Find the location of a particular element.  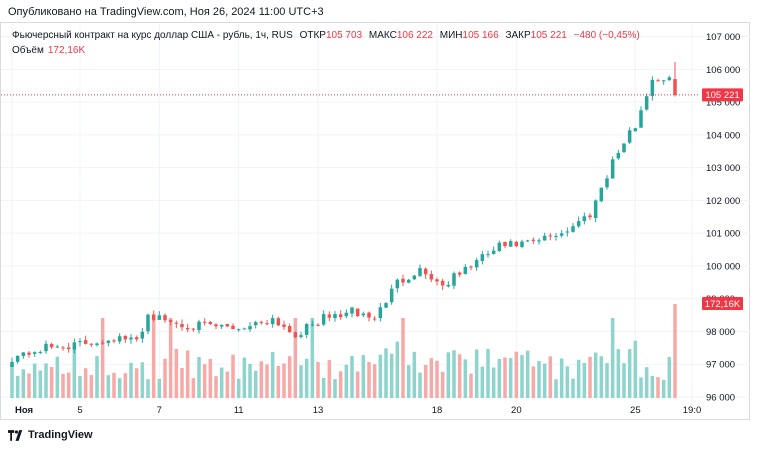

legend-change: −480 (−0,45%) is located at coordinates (606, 35).